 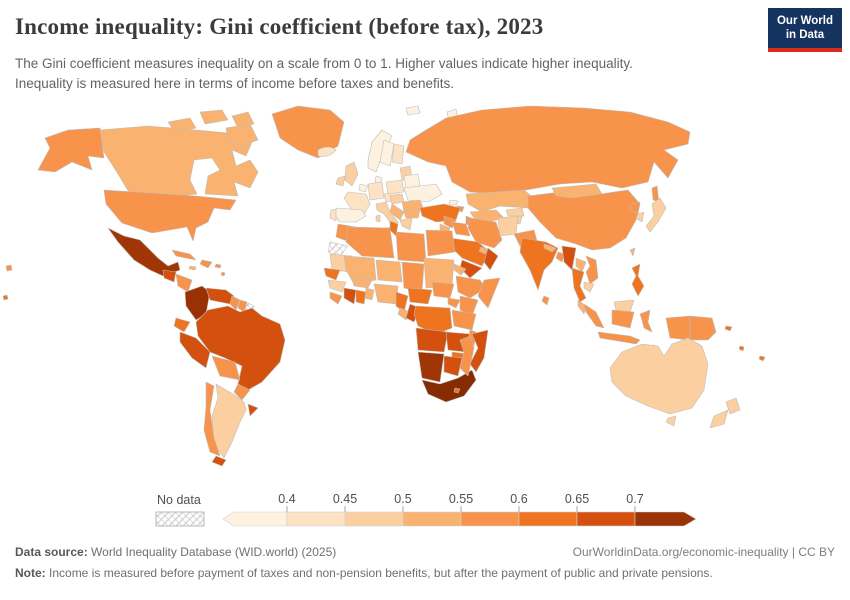 What do you see at coordinates (413, 110) in the screenshot?
I see `country-svalbard` at bounding box center [413, 110].